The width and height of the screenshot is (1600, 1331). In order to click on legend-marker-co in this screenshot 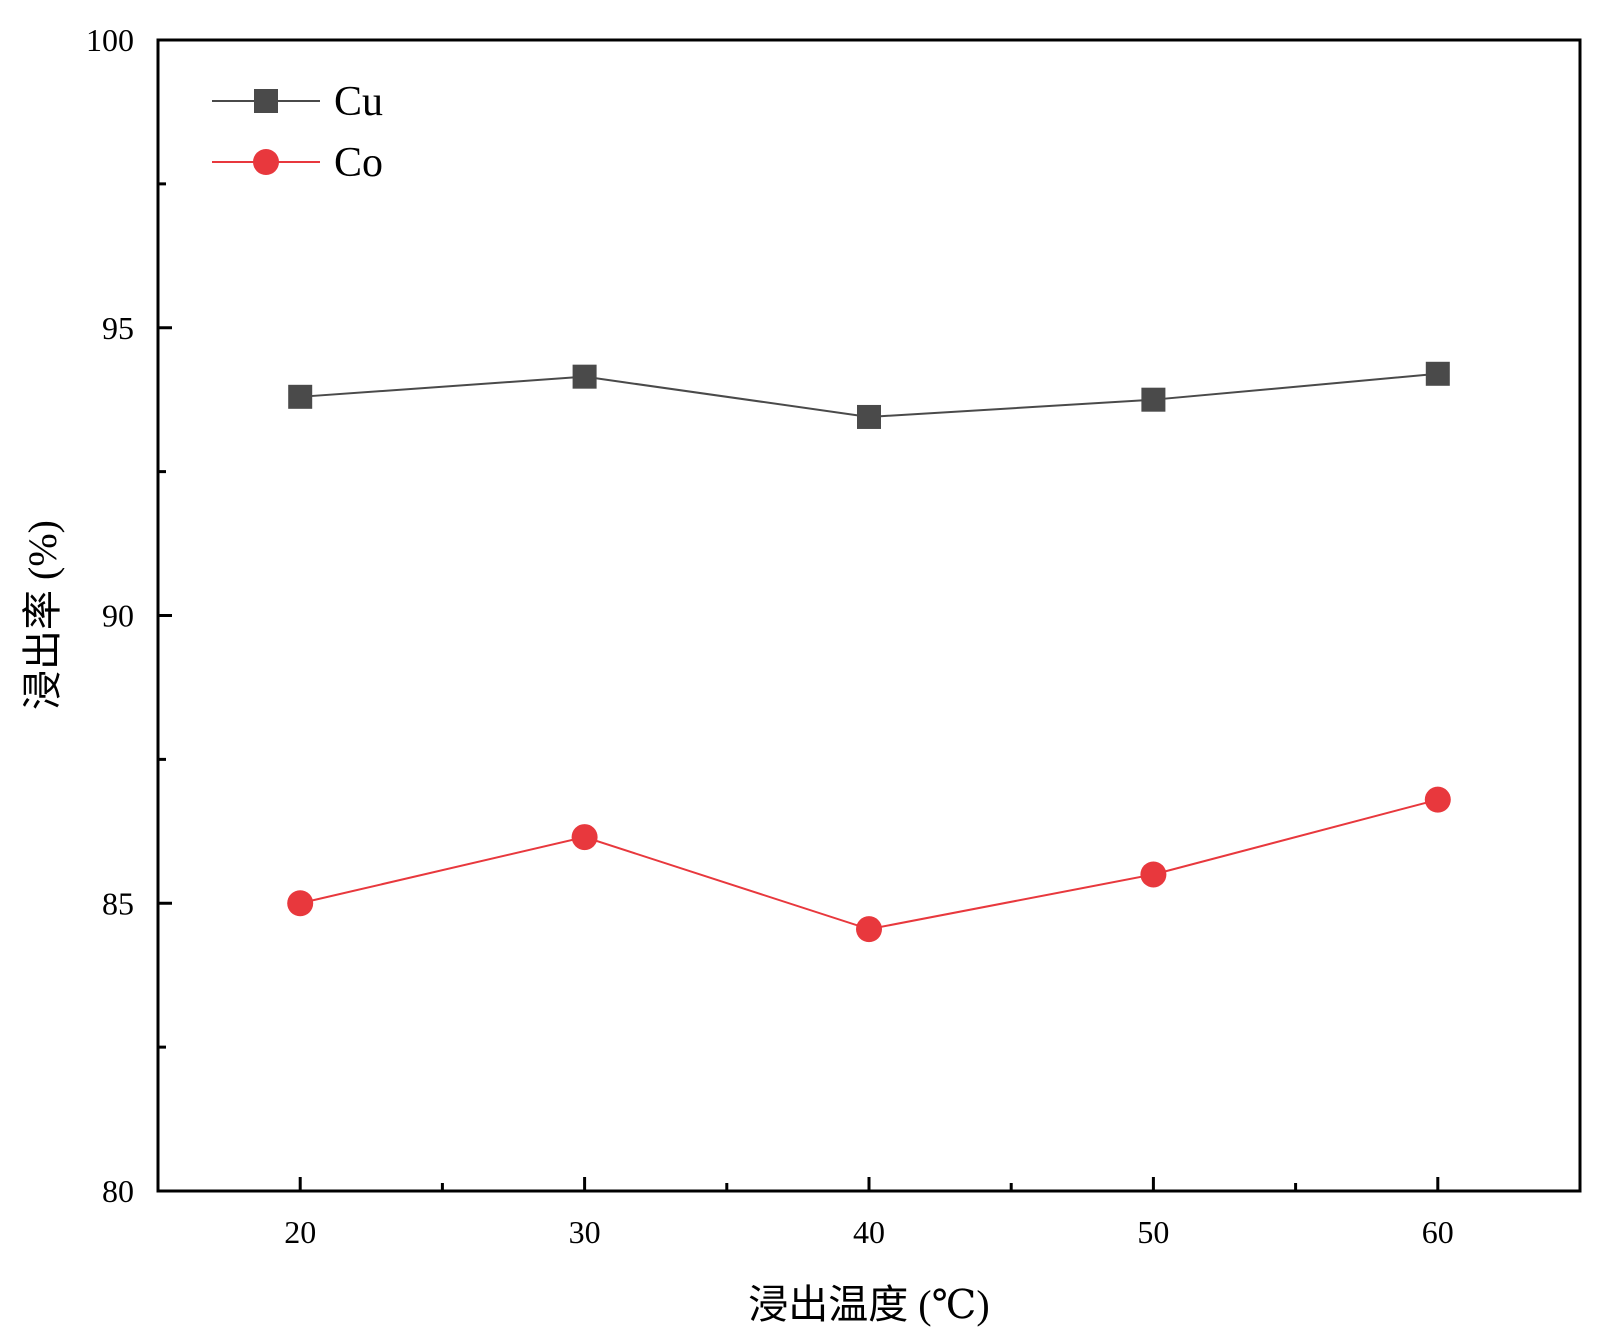, I will do `click(266, 162)`.